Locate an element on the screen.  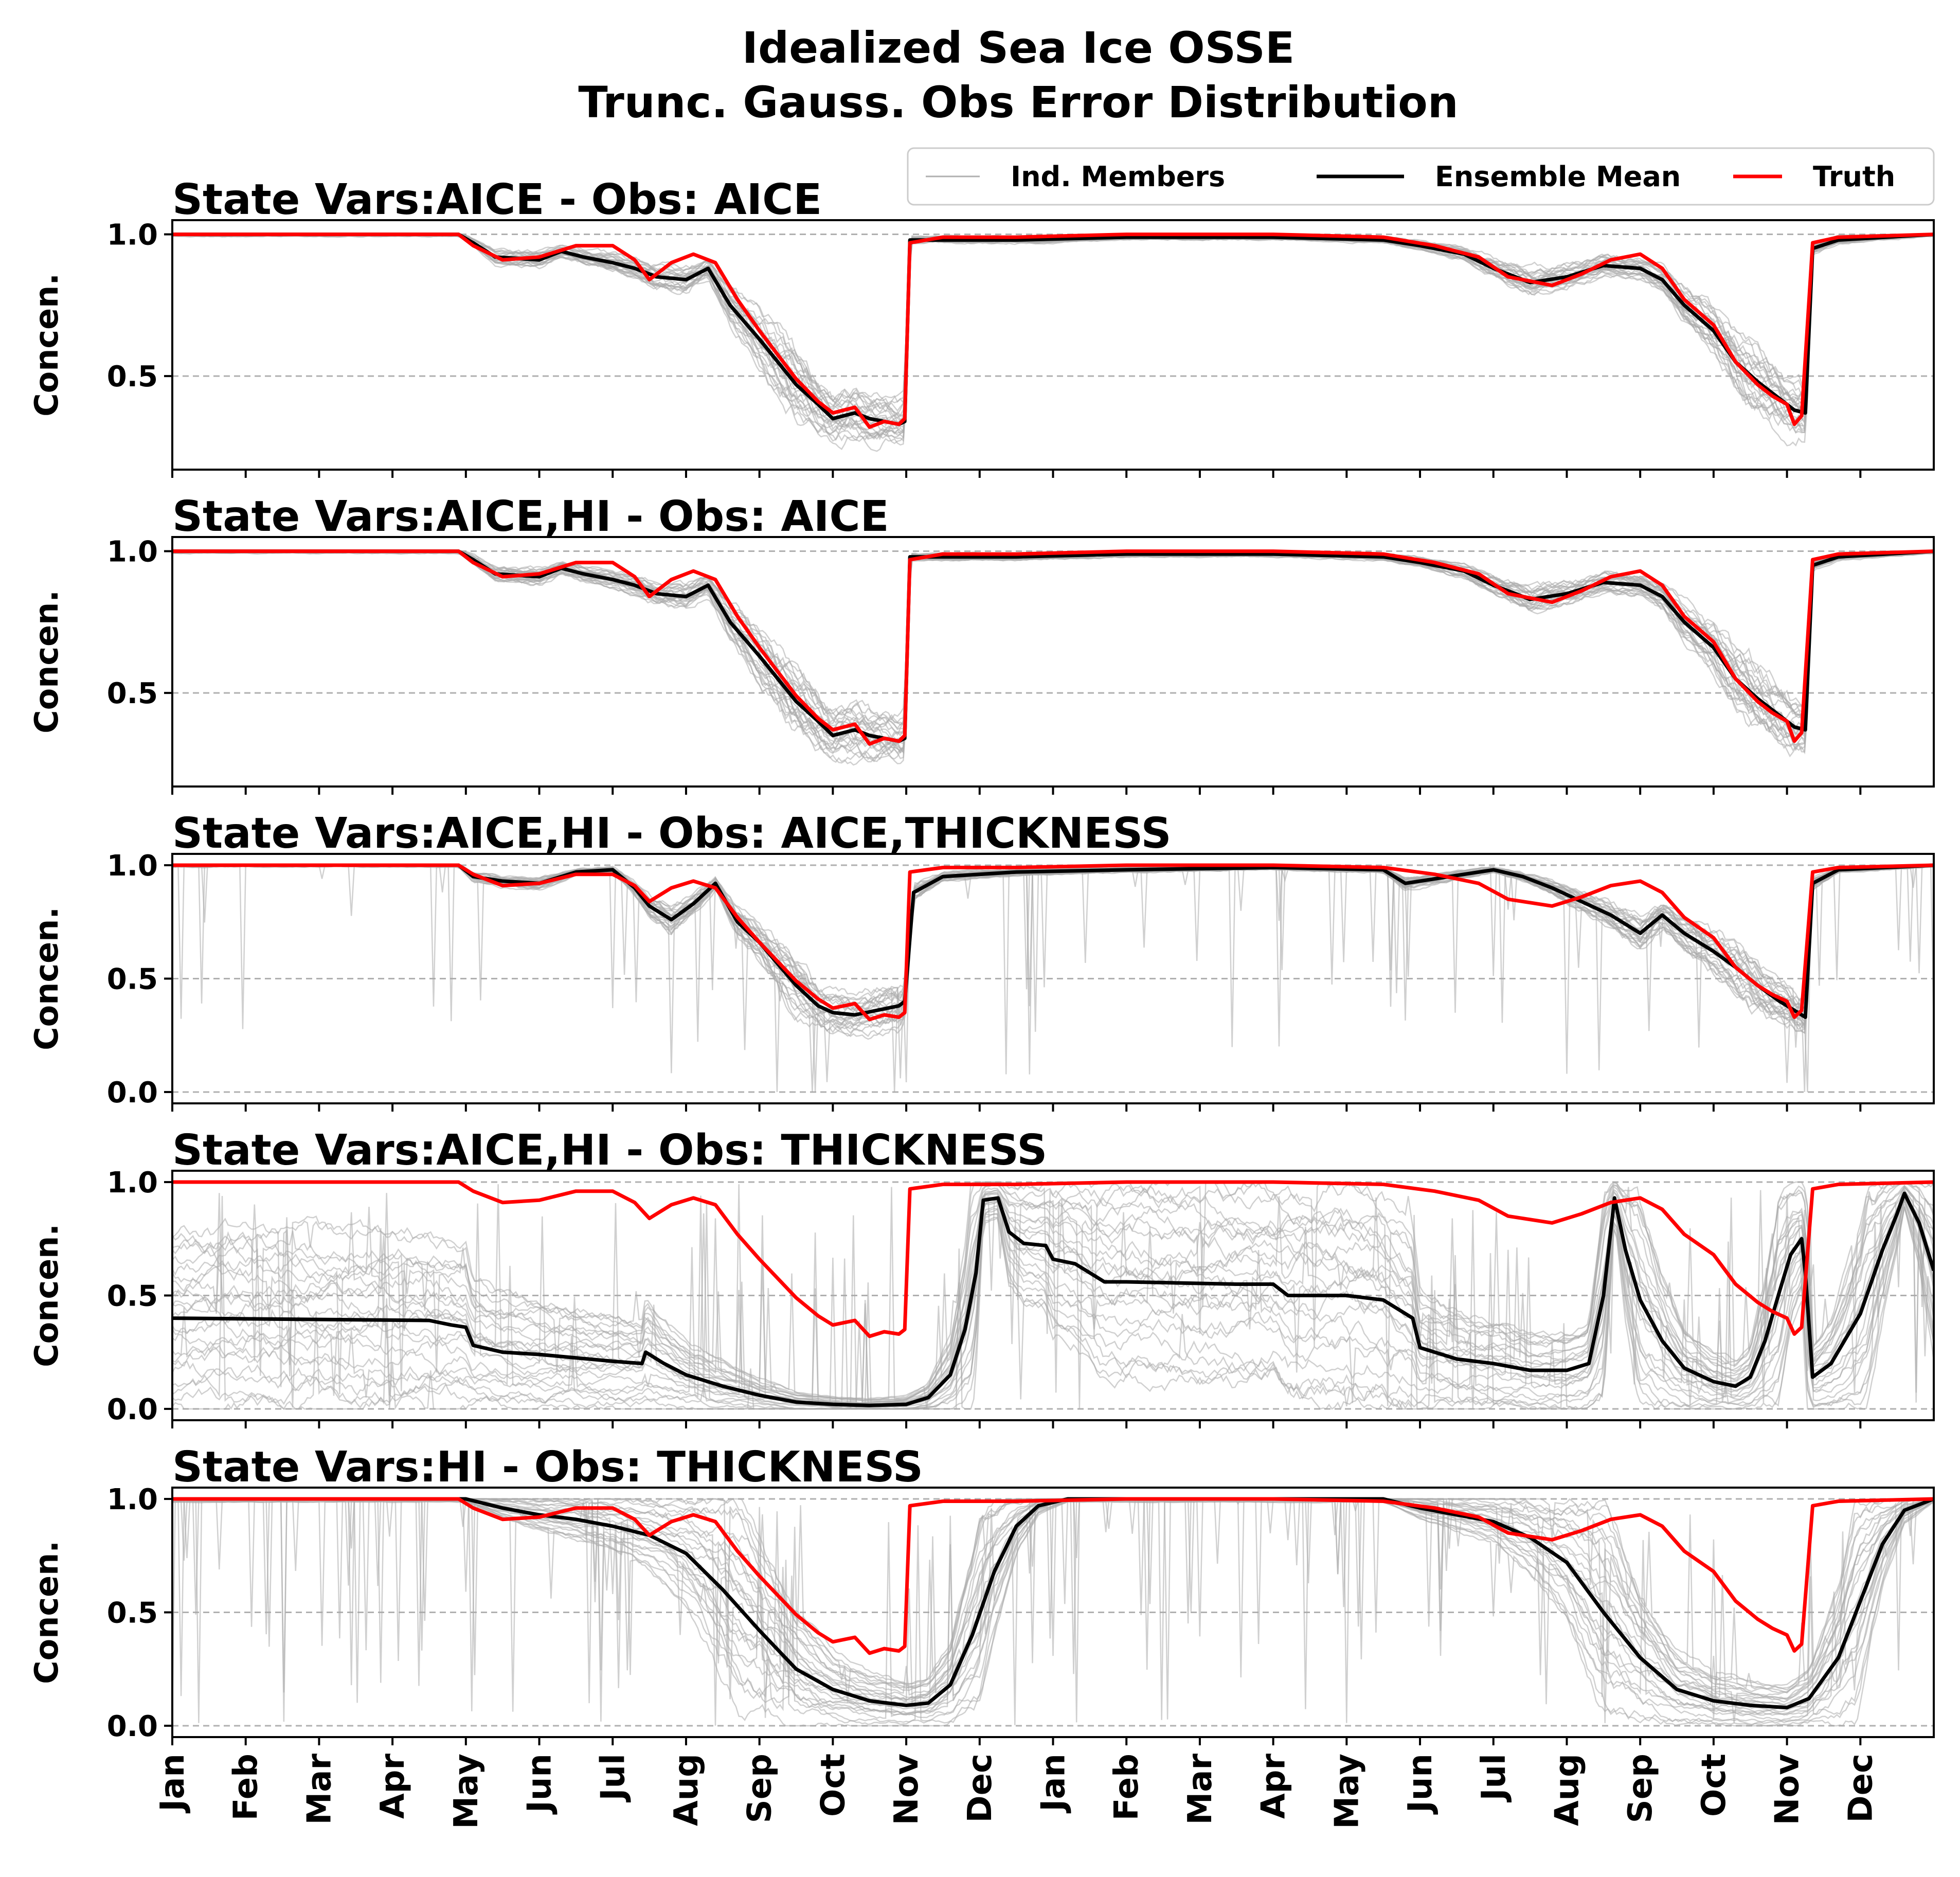
panel-title: State Vars:AICE,HI - Obs: THICKNESS is located at coordinates (609, 1150).